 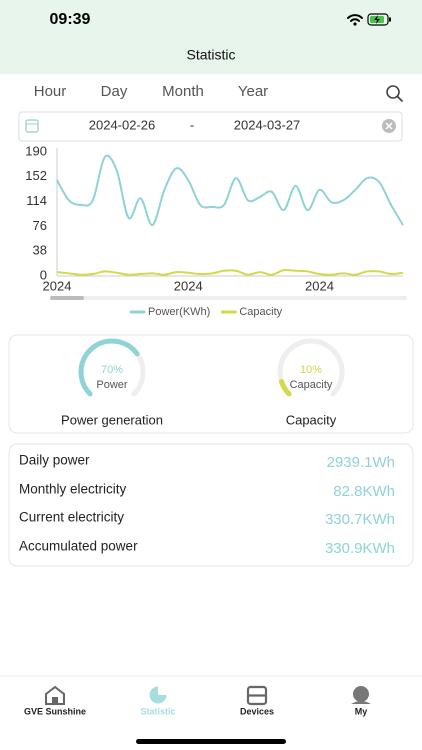 I want to click on gauge-percent: 70%, so click(x=112, y=370).